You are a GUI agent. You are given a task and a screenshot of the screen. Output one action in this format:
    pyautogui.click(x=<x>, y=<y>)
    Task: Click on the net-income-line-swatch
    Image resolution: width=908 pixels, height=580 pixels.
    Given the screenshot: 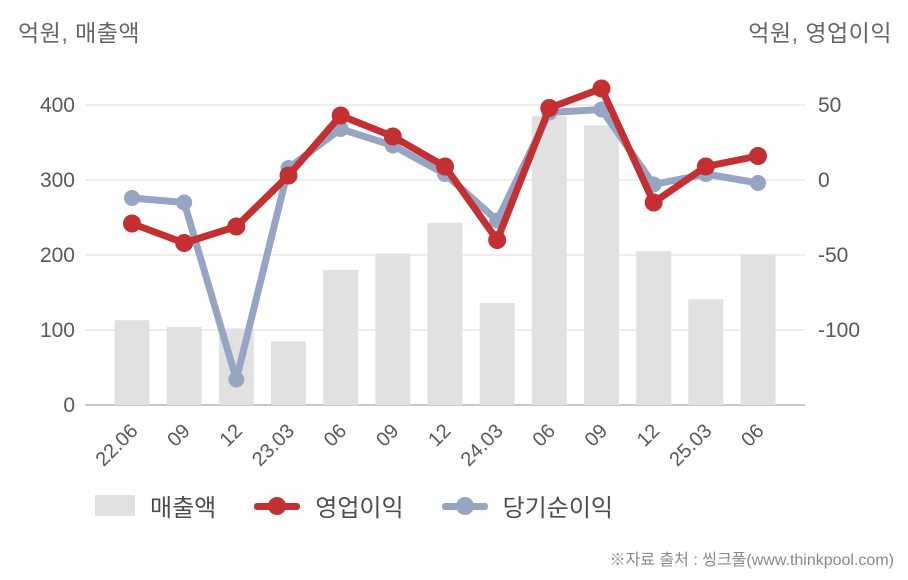 What is the action you would take?
    pyautogui.click(x=464, y=506)
    